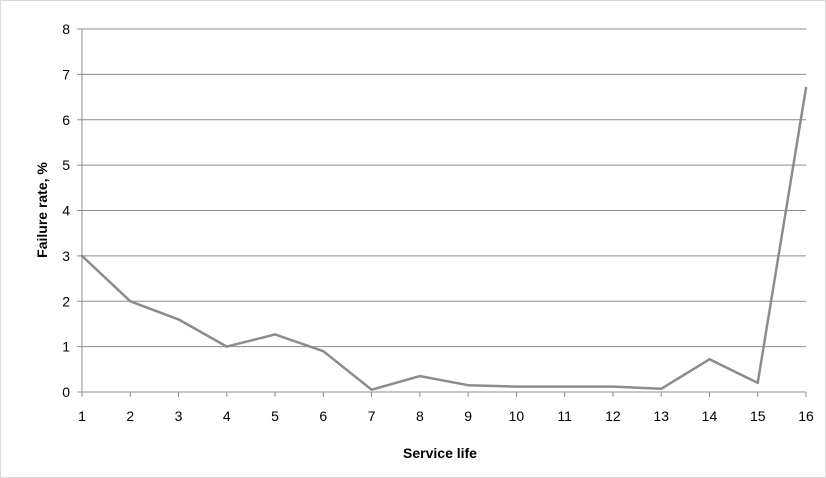 This screenshot has width=826, height=478. Describe the element at coordinates (806, 416) in the screenshot. I see `x-tick-label: 16` at that location.